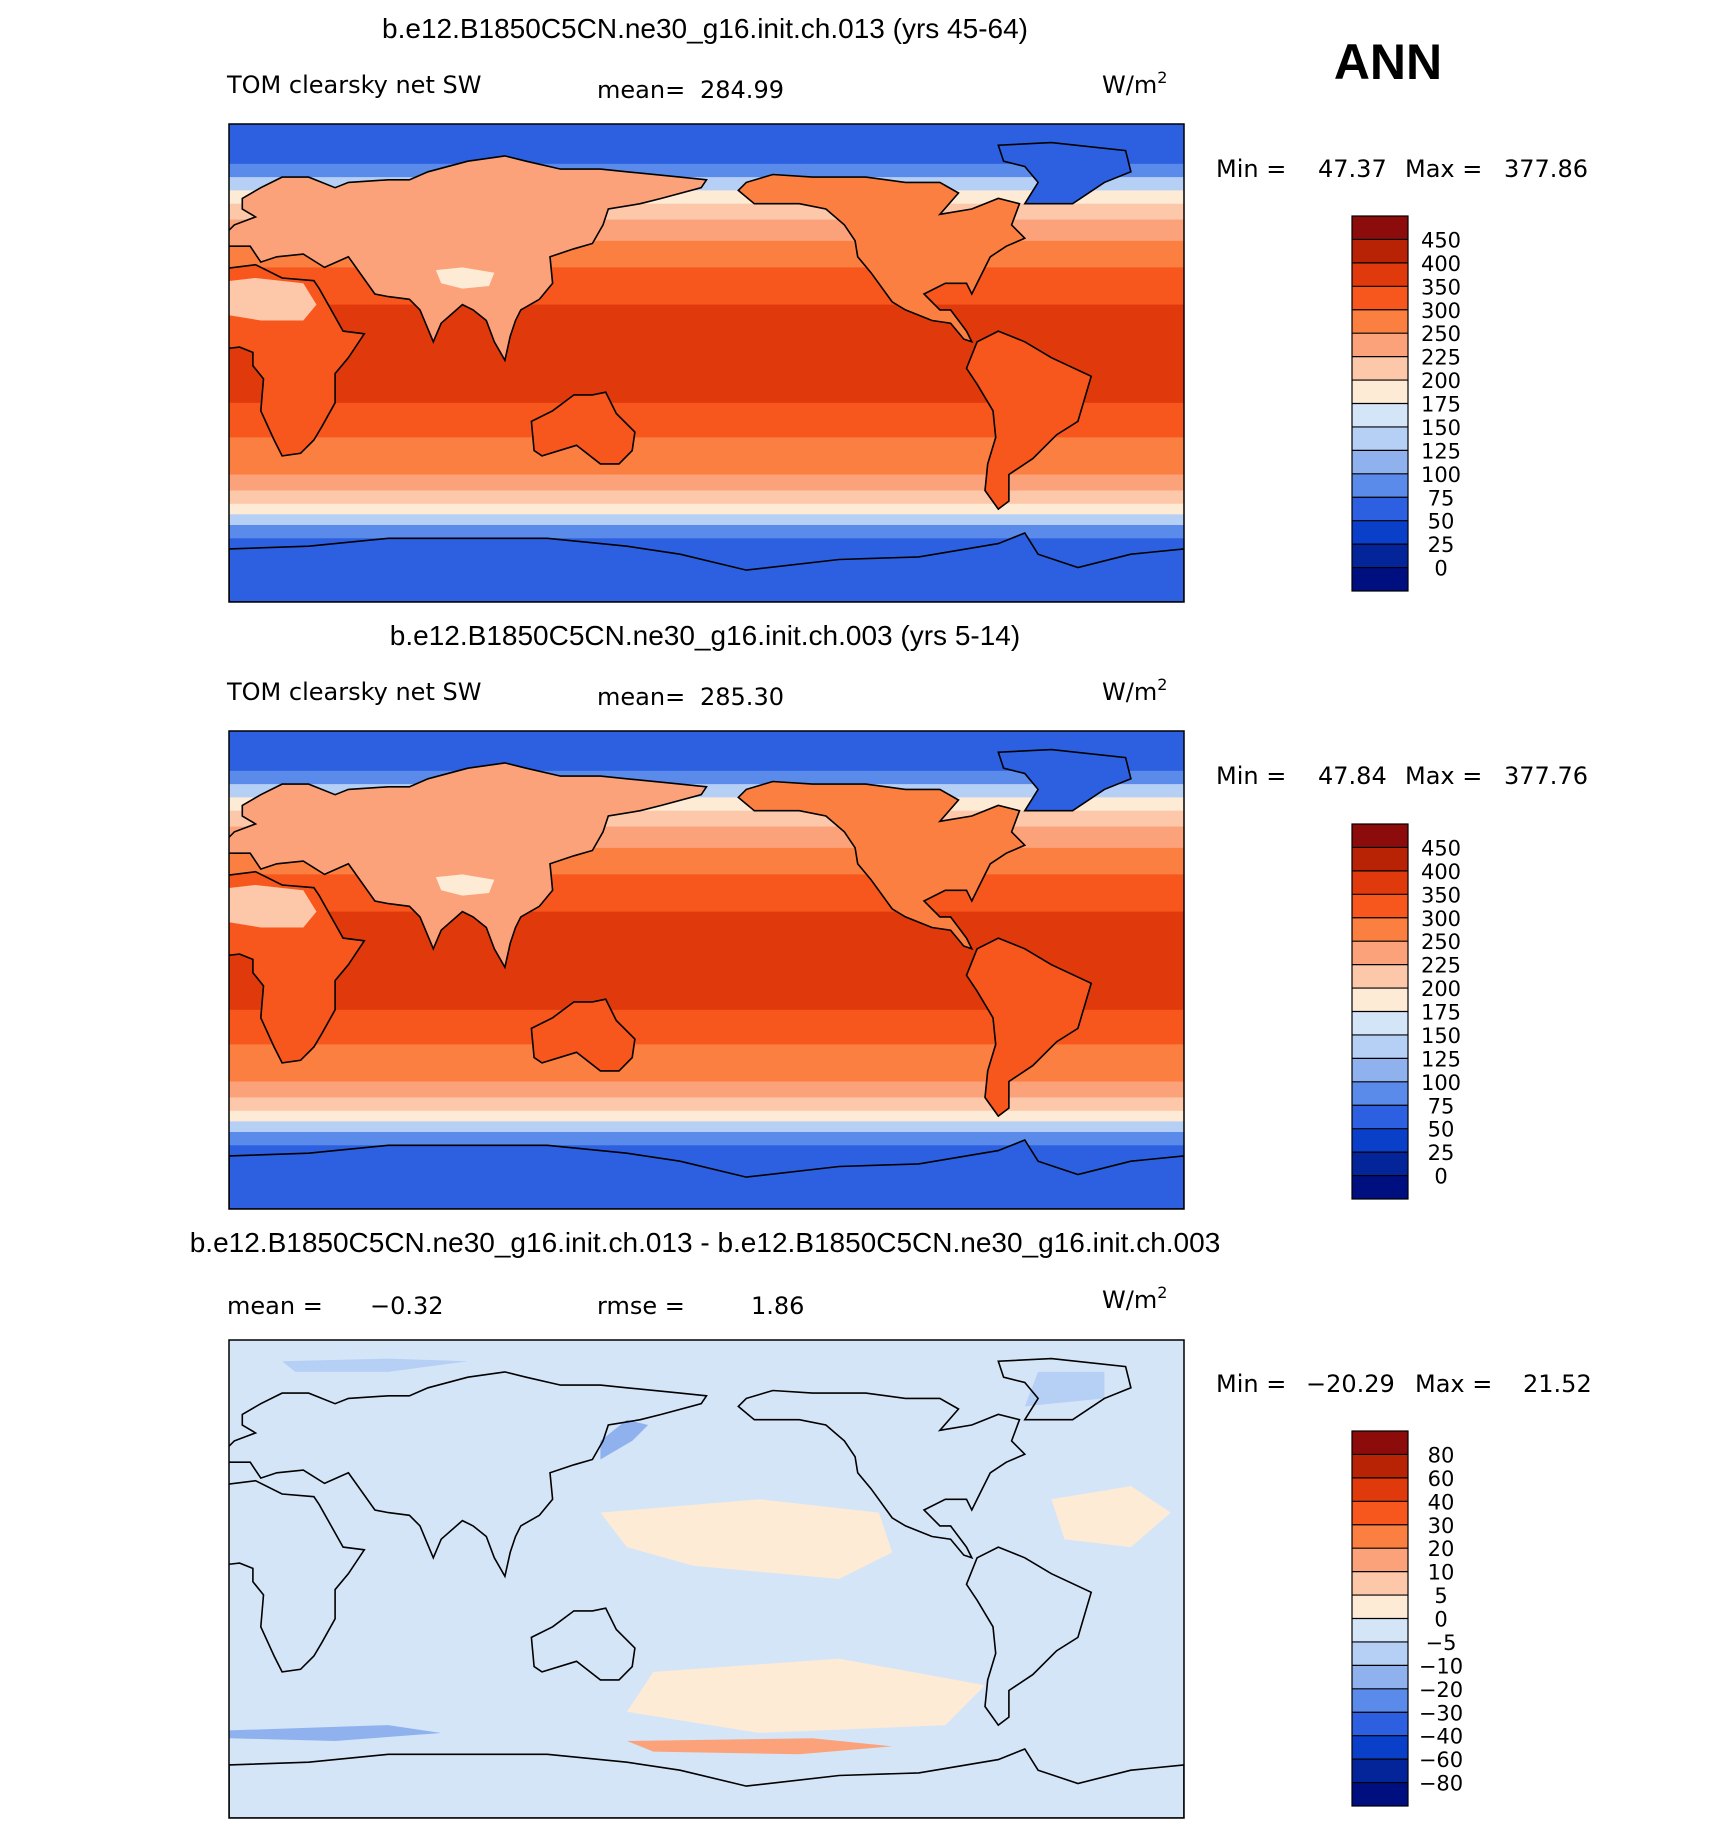  I want to click on colorbar-tick-label: −30, so click(1441, 1713).